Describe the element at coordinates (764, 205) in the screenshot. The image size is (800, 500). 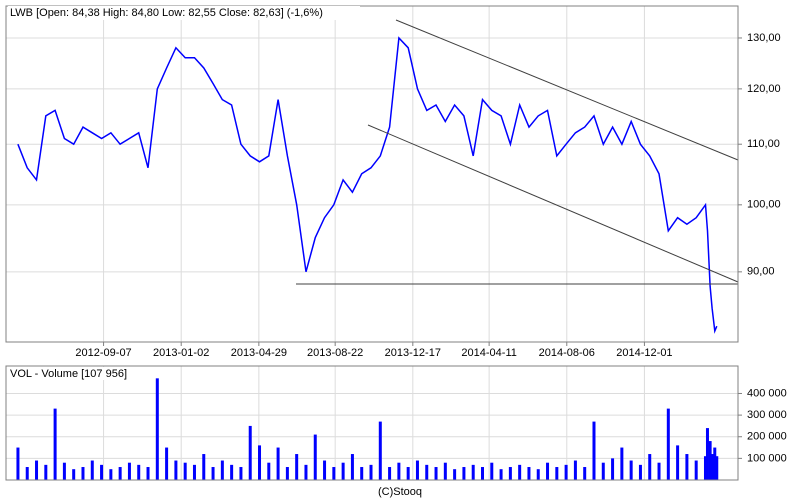
I see `y-tick-label: 100,00` at that location.